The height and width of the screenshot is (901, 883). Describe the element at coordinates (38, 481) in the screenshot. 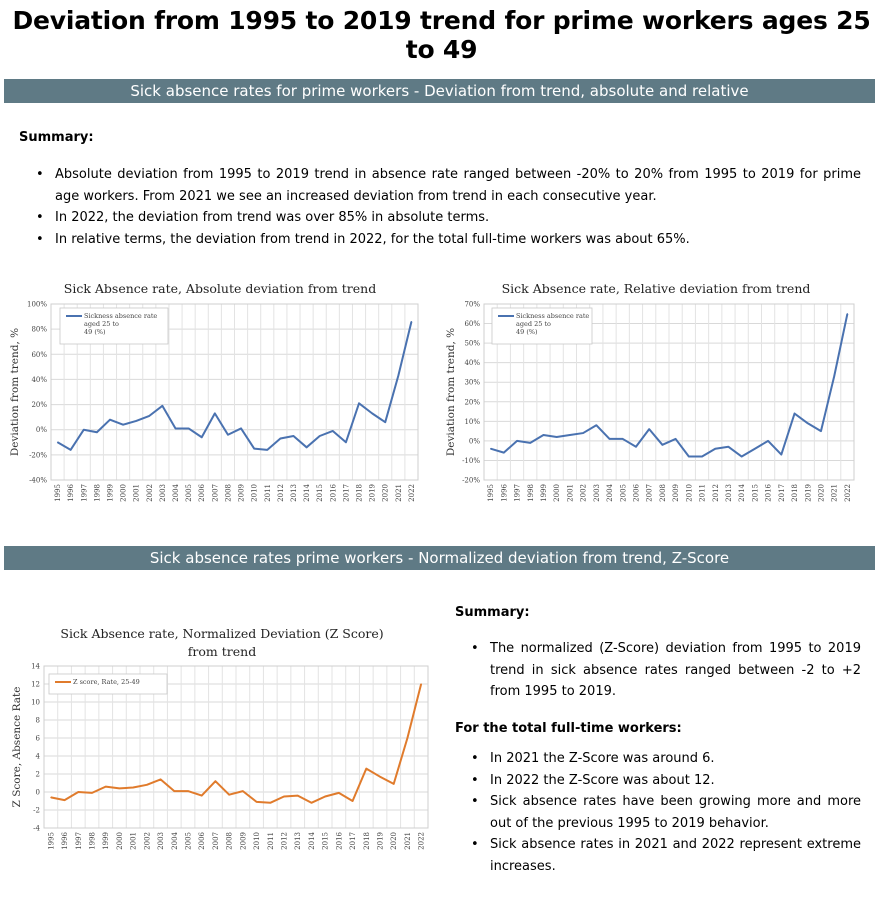

I see `y-tick-label: -40%` at that location.